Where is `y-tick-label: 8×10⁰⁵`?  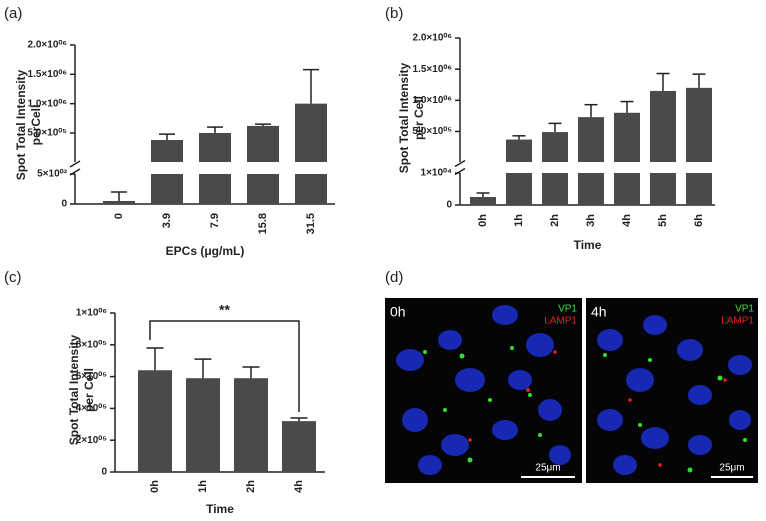 y-tick-label: 8×10⁰⁵ is located at coordinates (92, 344).